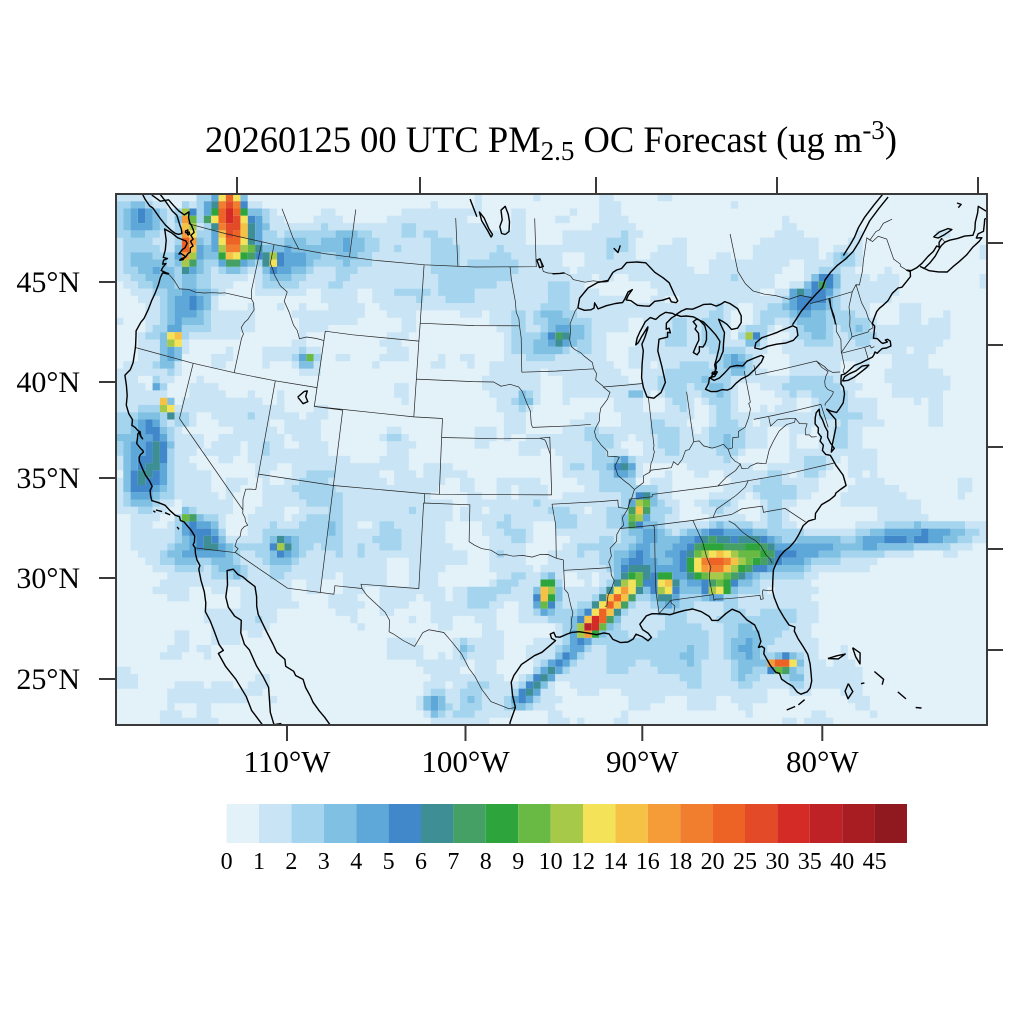 The height and width of the screenshot is (1024, 1024). Describe the element at coordinates (486, 862) in the screenshot. I see `svg-text: 8` at that location.